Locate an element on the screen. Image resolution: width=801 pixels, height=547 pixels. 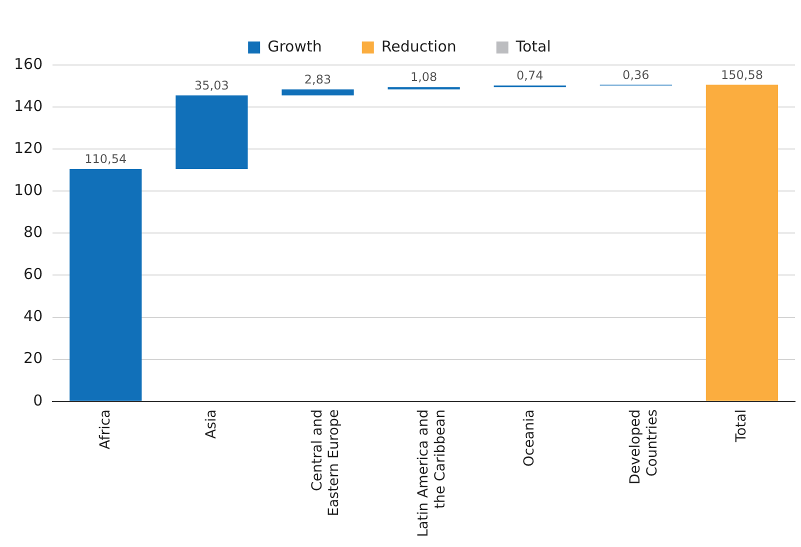
legend-label: Total is located at coordinates (532, 46).